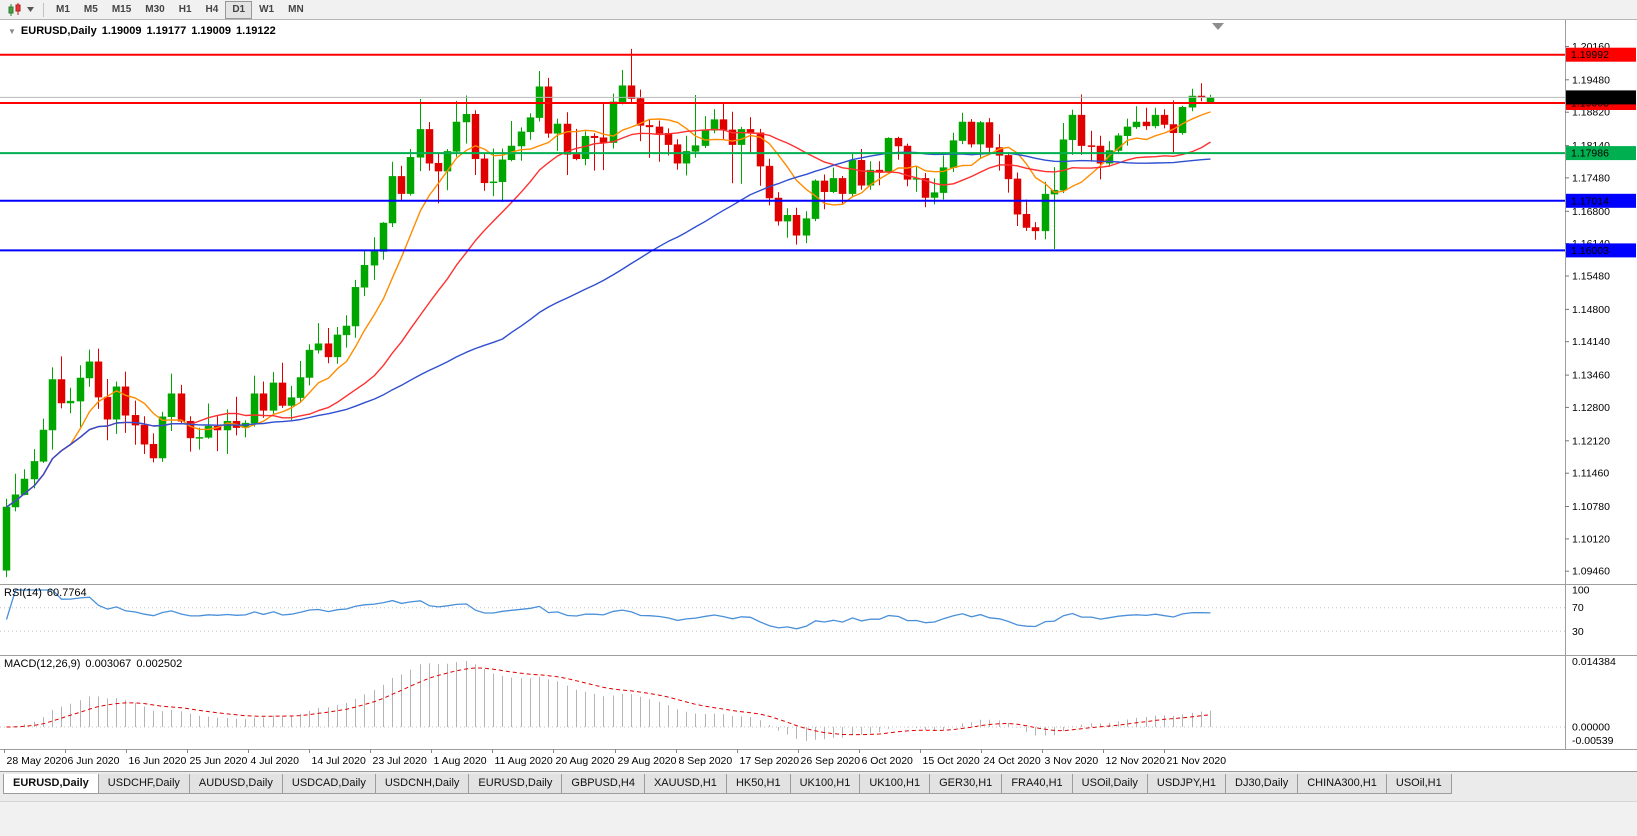 The image size is (1637, 836). I want to click on macd-panel: 0.014384 0.00000-0.00539, so click(808, 701).